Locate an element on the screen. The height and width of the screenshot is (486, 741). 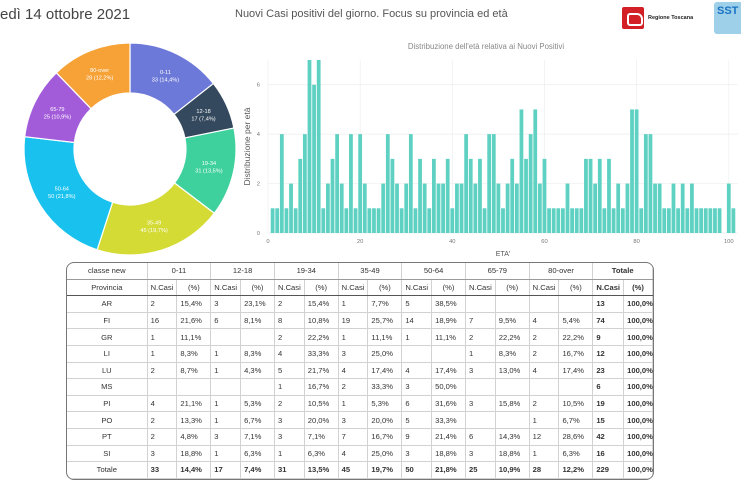
donut-label-80-over: 80-over is located at coordinates (99, 71).